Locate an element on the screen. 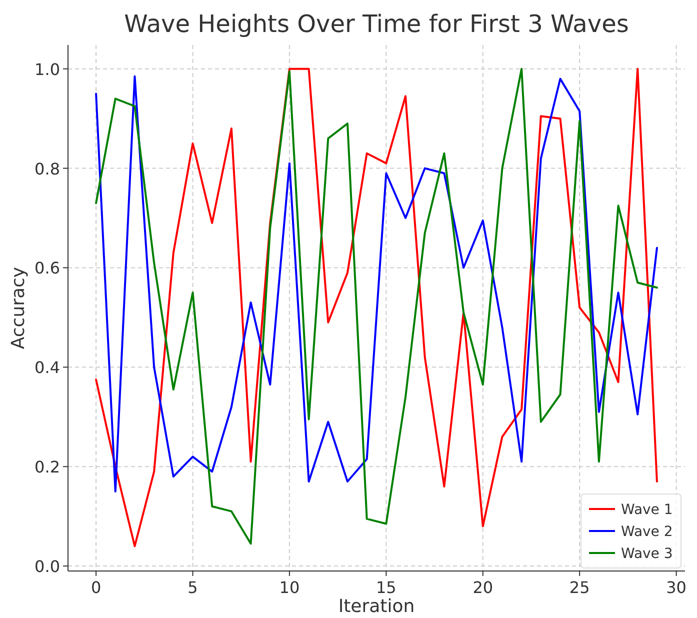 The image size is (697, 618). legend-label: Wave 2 is located at coordinates (647, 532).